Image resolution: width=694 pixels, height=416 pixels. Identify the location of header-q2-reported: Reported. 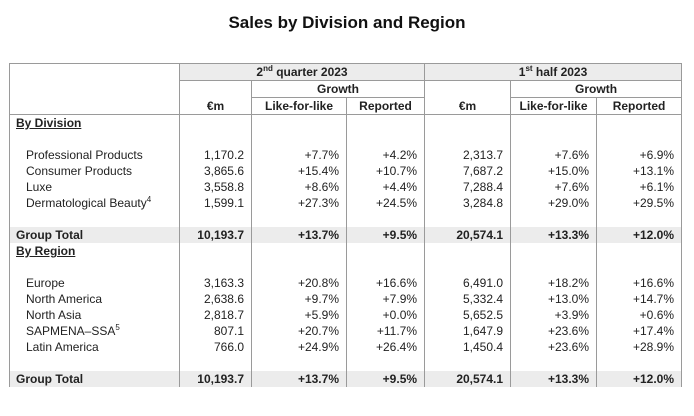
(385, 106).